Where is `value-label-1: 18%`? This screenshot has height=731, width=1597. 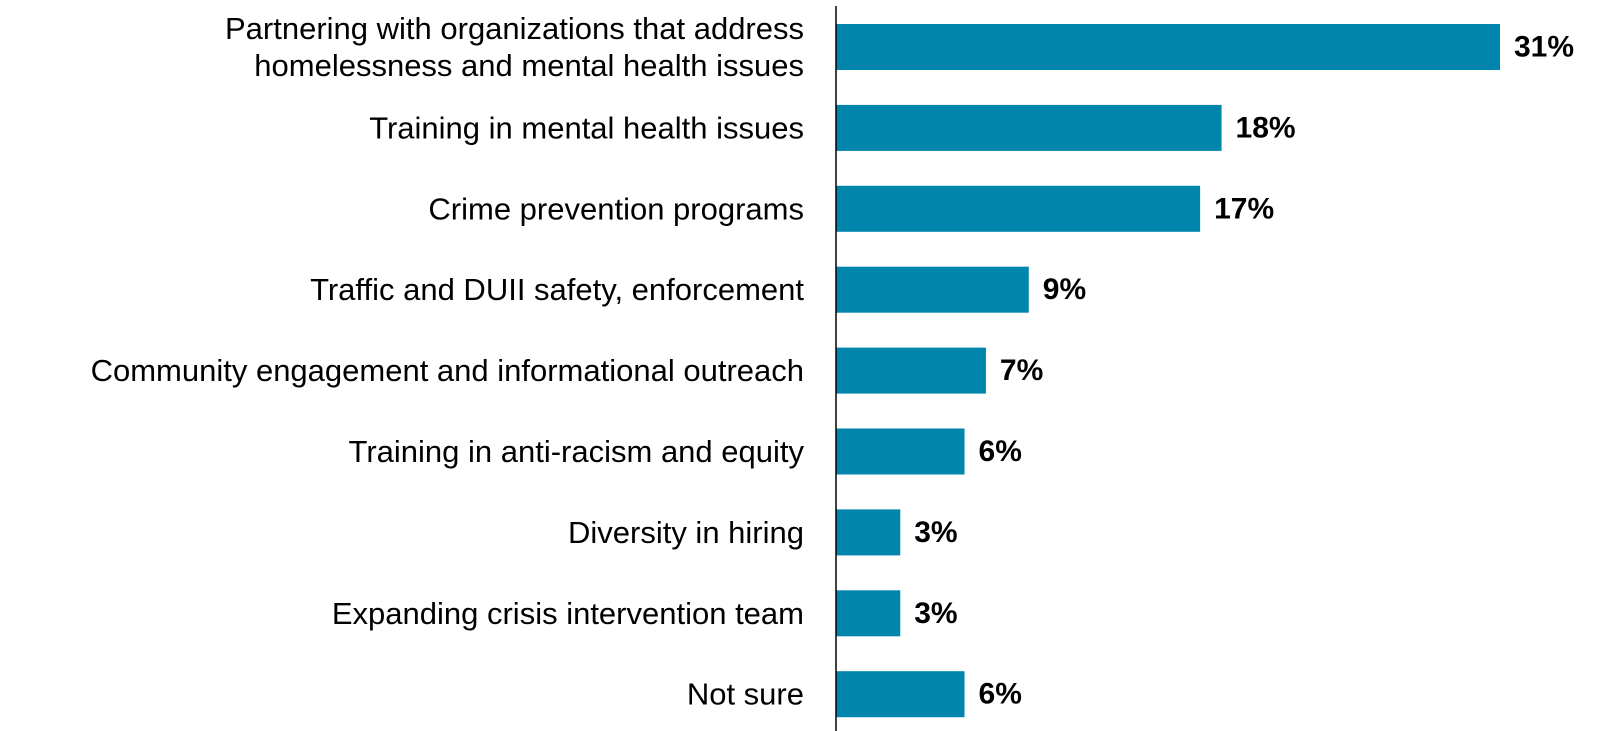 value-label-1: 18% is located at coordinates (1266, 127).